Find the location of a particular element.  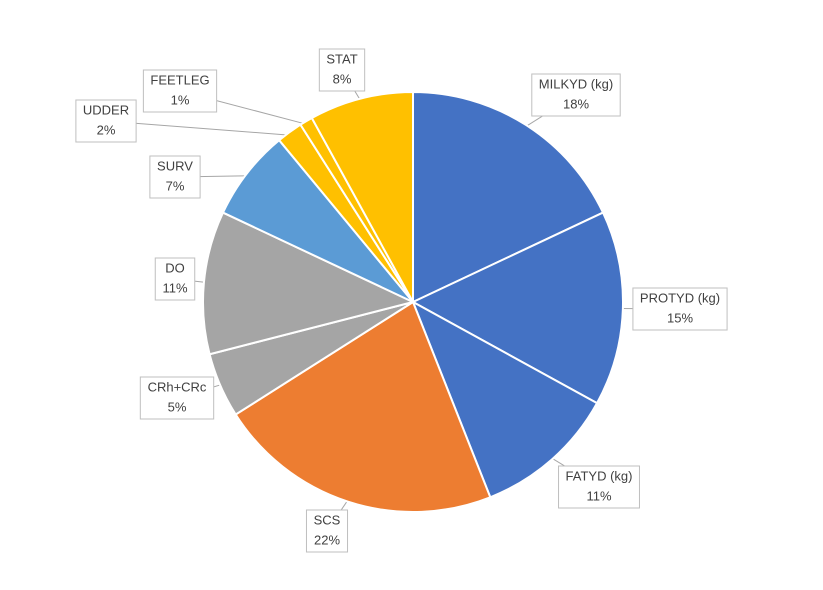

label-value: 5% is located at coordinates (177, 406).